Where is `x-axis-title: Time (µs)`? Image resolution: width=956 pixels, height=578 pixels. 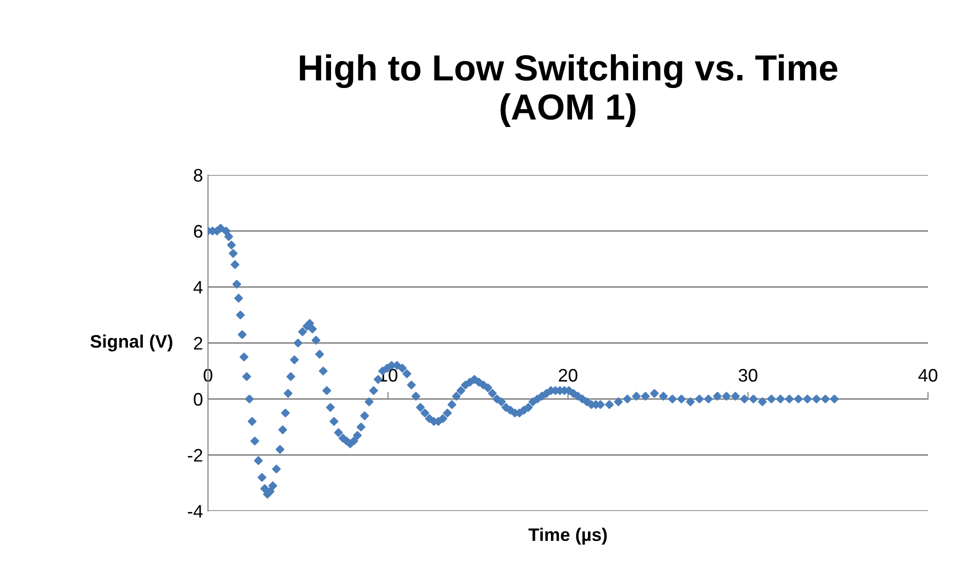
x-axis-title: Time (µs) is located at coordinates (567, 536).